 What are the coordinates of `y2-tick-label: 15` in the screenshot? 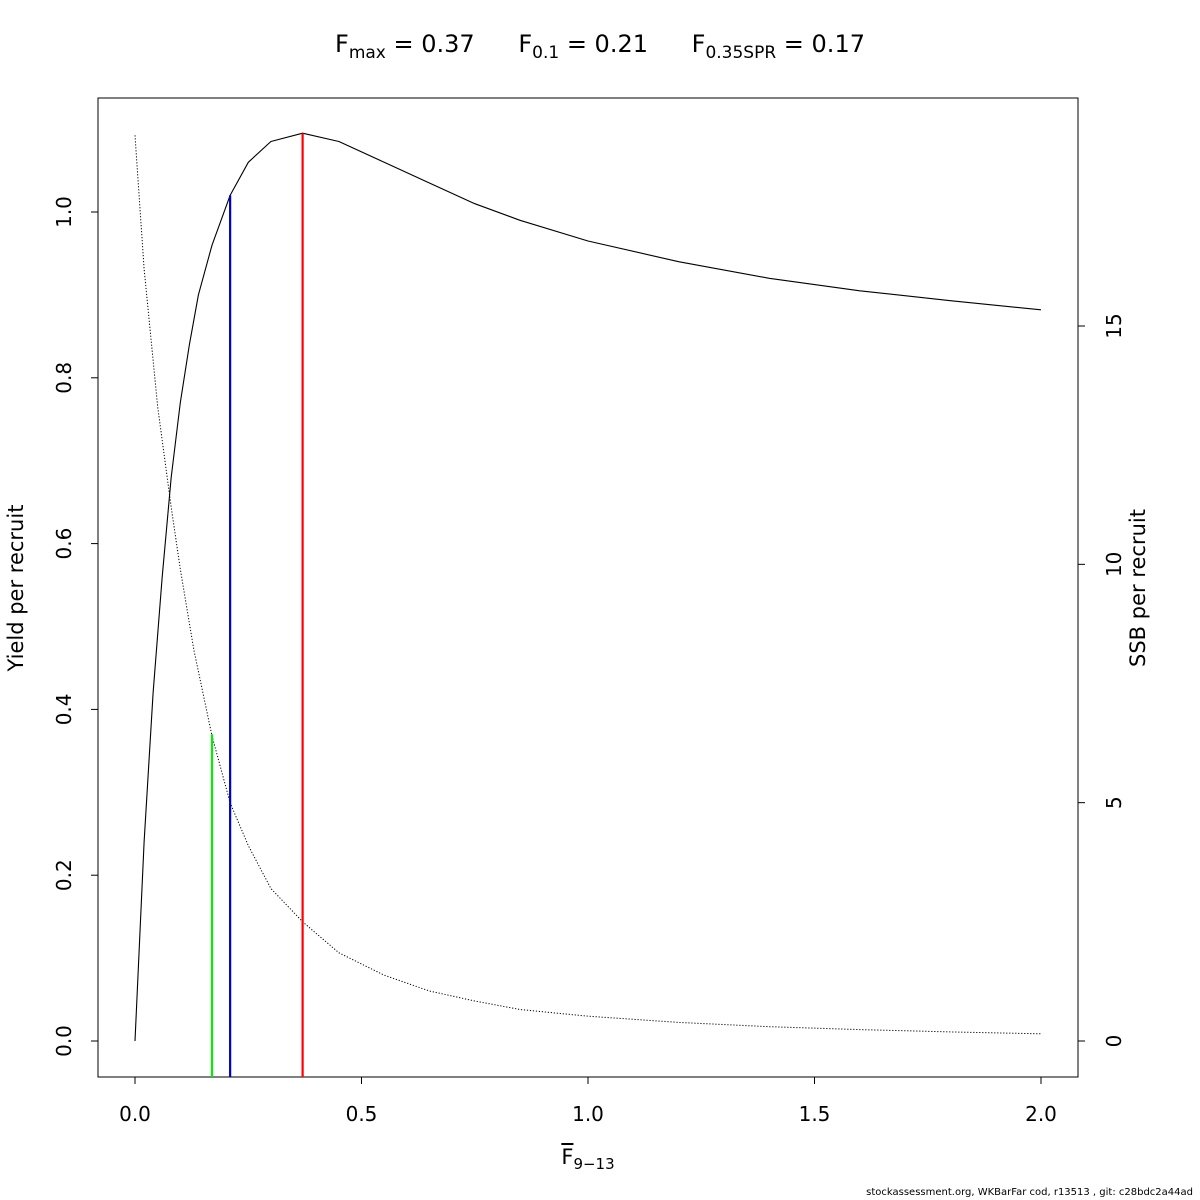 It's located at (1114, 325).